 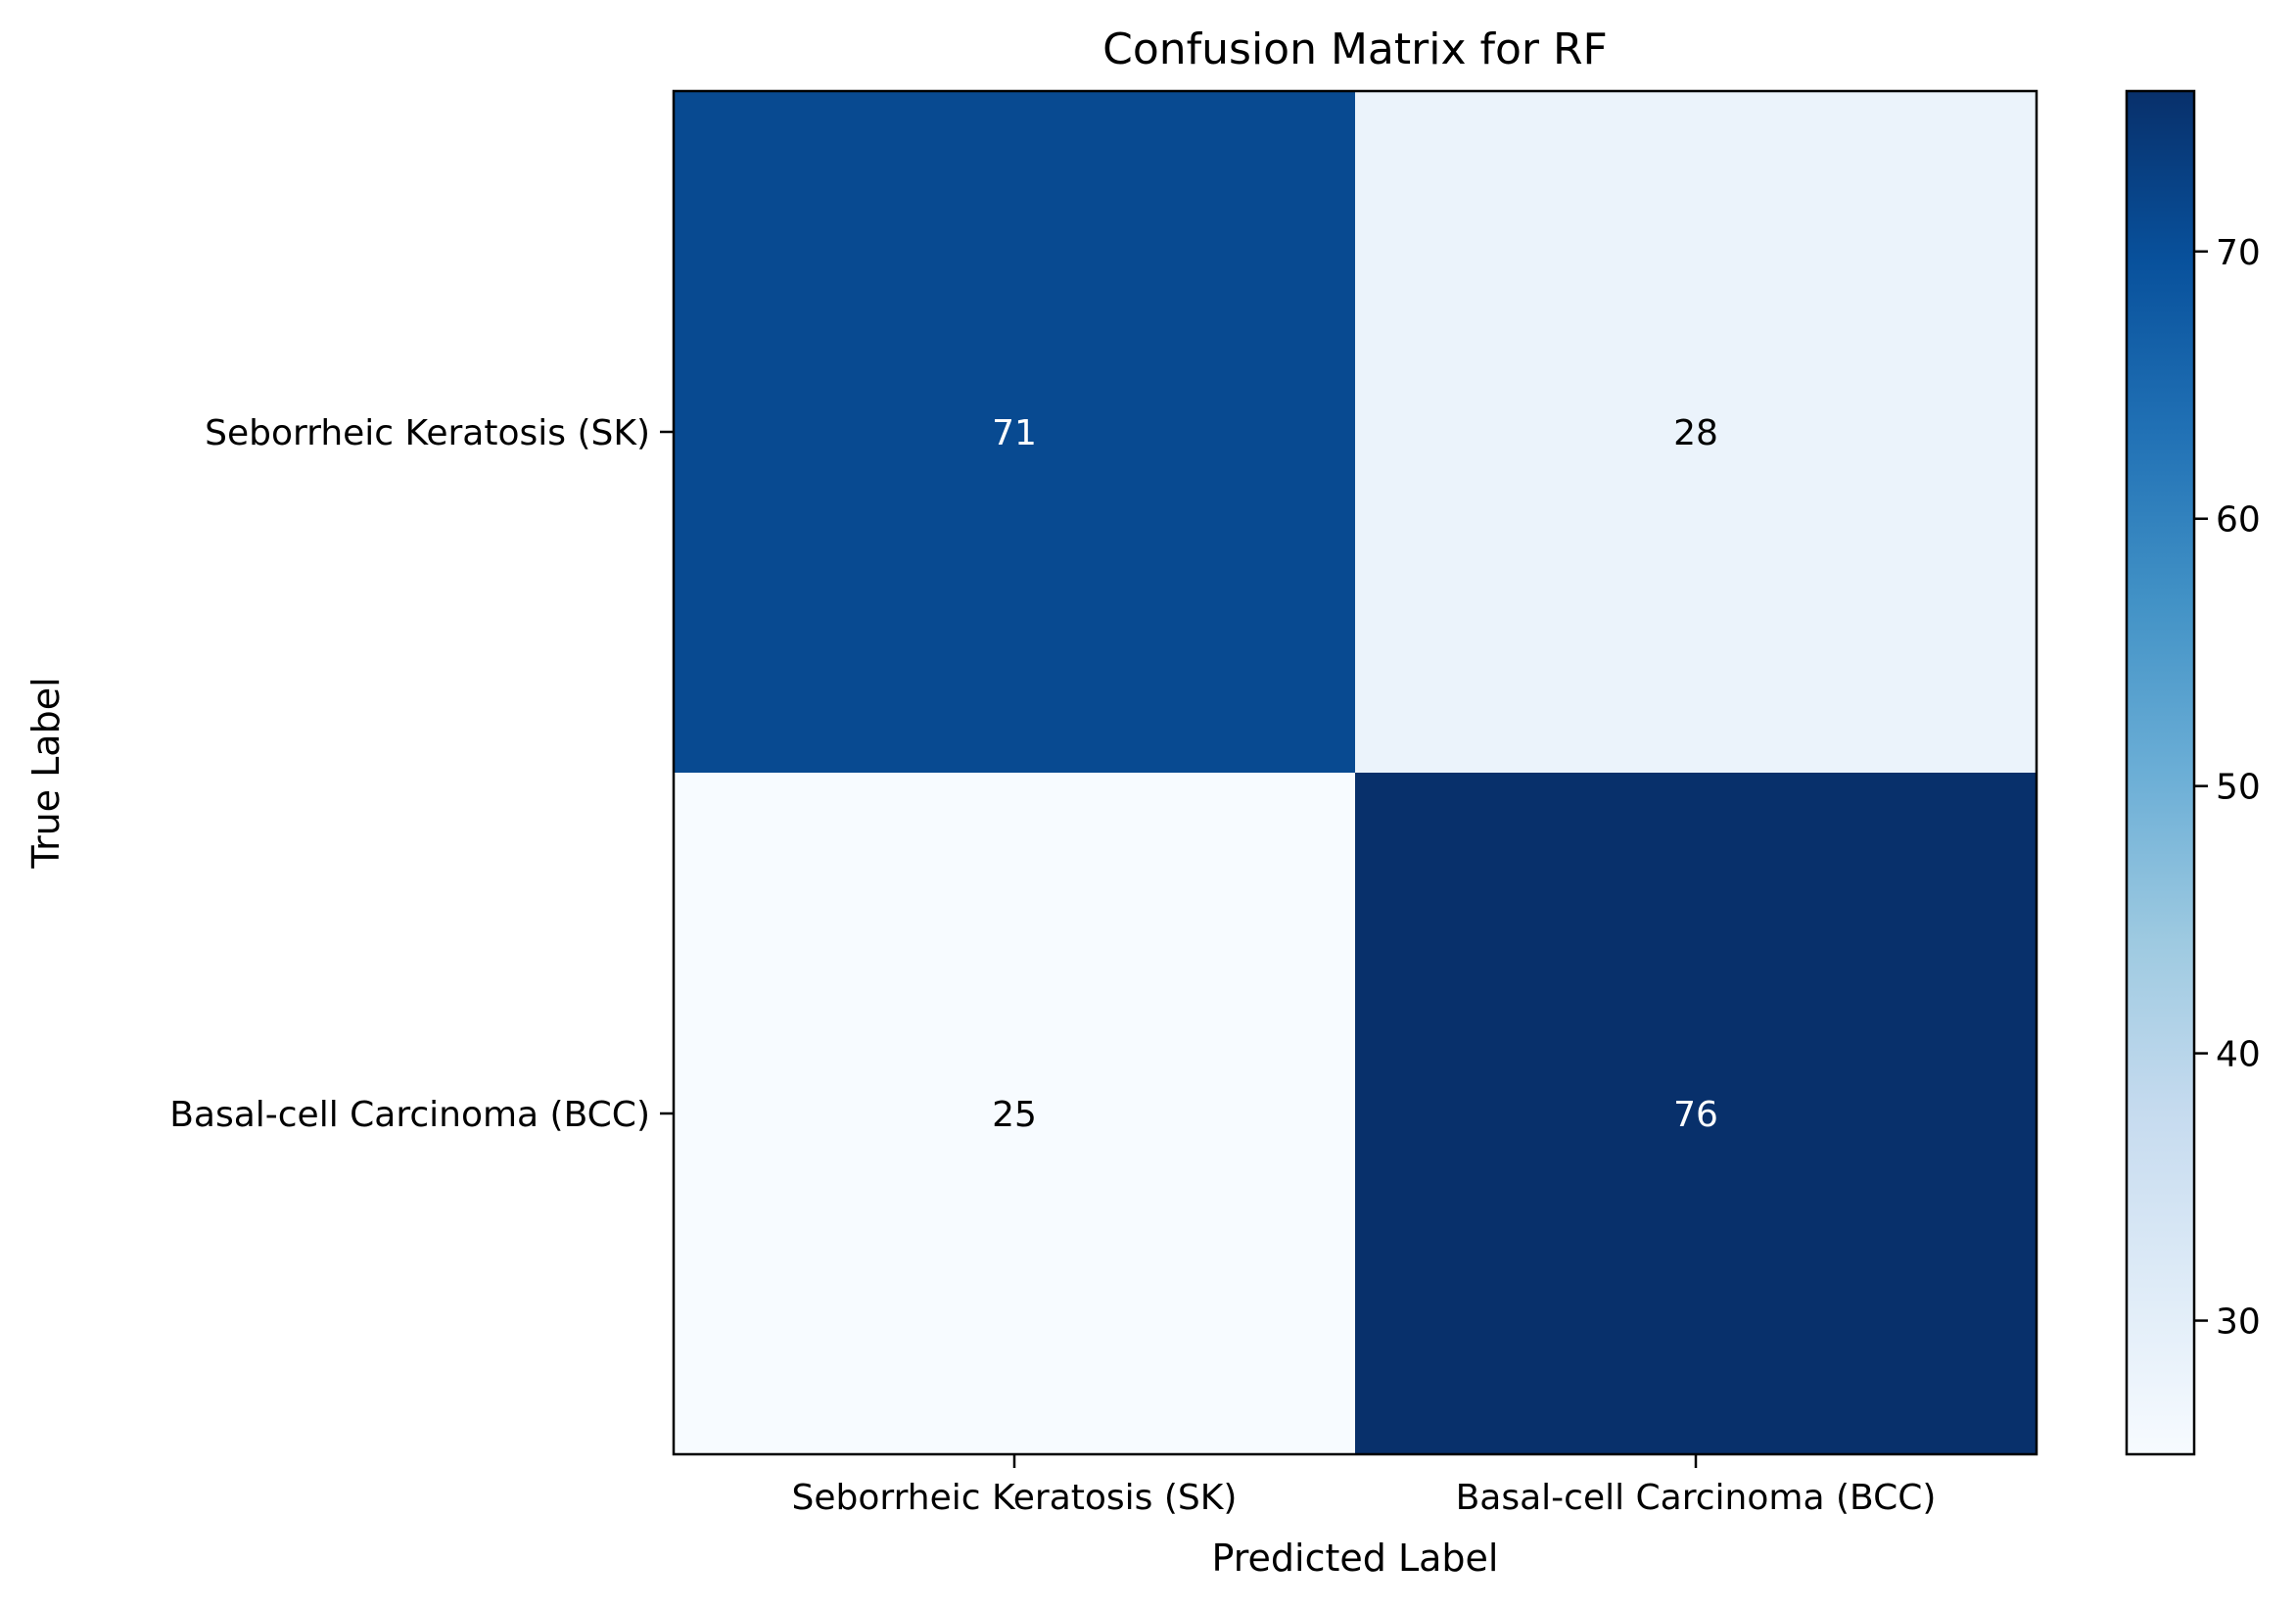 I want to click on colorbar-tick-label: 30, so click(x=2238, y=1322).